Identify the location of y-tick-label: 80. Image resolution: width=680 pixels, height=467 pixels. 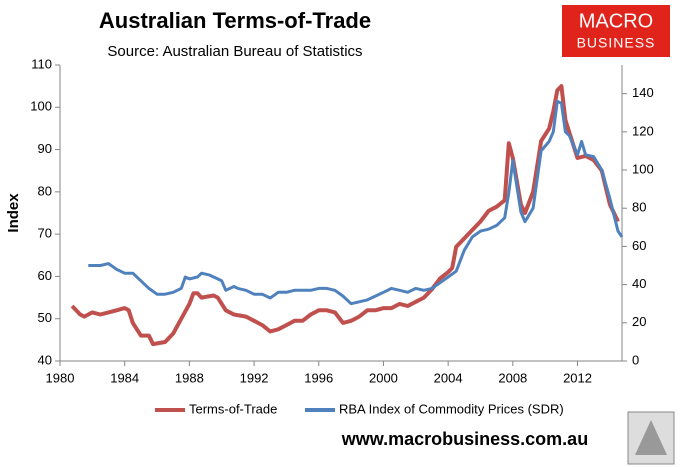
(45, 190).